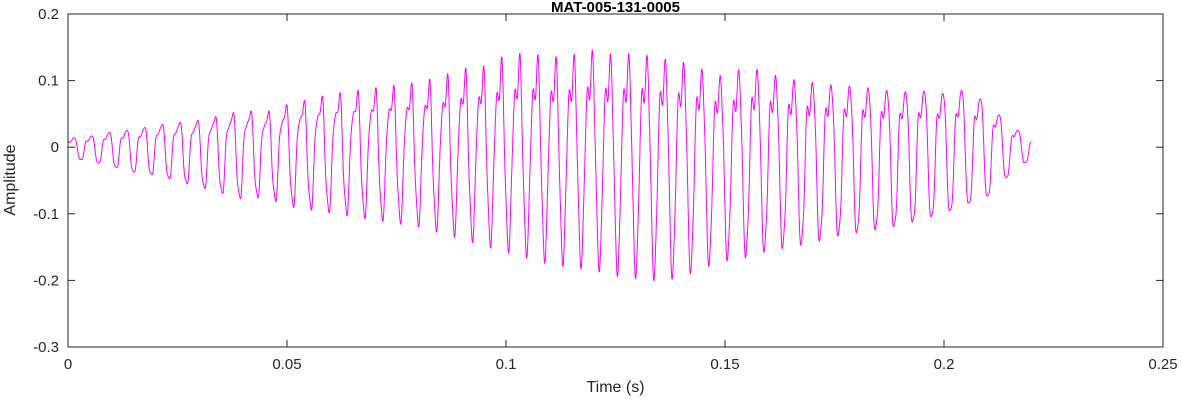  Describe the element at coordinates (46, 347) in the screenshot. I see `y-tick-label: -0.3` at that location.